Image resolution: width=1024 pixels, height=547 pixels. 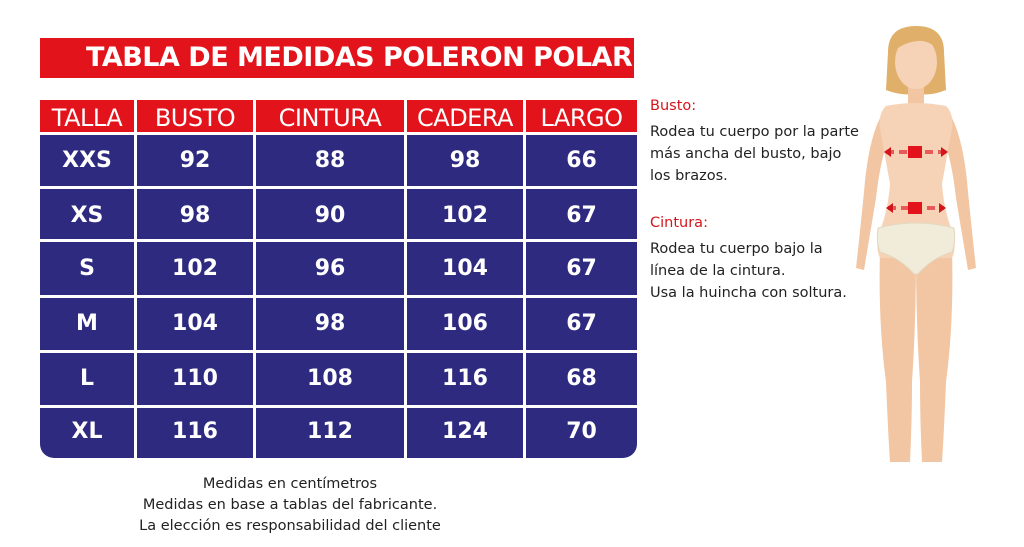 I want to click on cell-largo: 70, so click(x=581, y=431).